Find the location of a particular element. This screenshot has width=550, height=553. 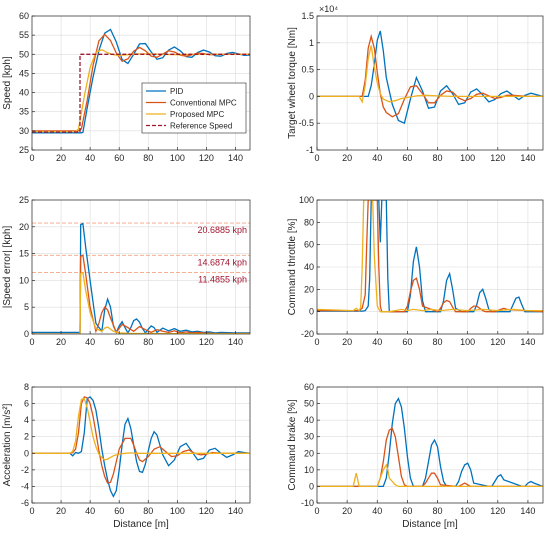

y-tick-label: -2 is located at coordinates (25, 470).